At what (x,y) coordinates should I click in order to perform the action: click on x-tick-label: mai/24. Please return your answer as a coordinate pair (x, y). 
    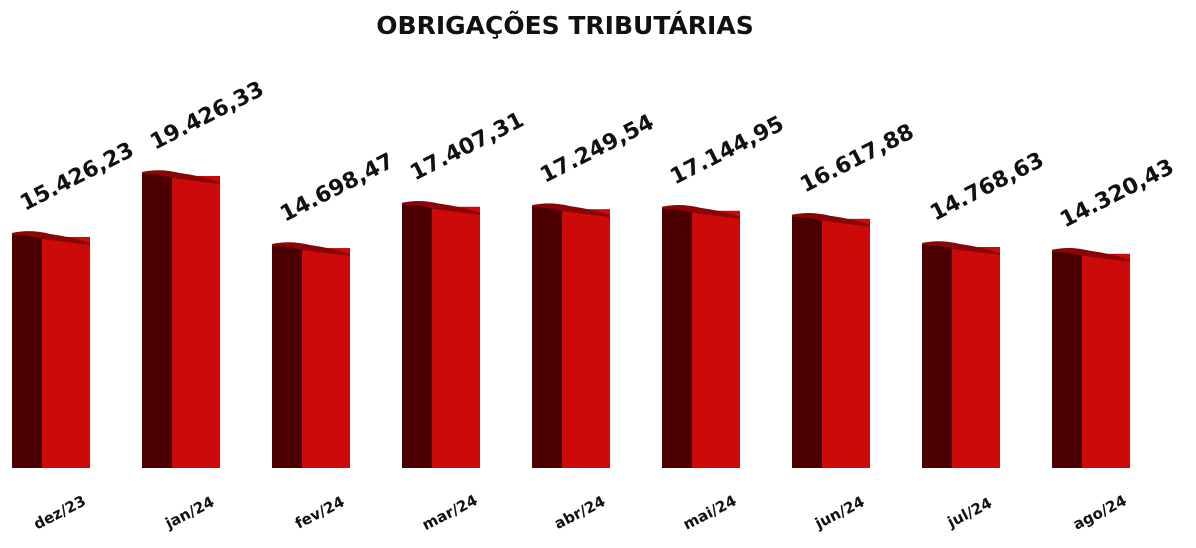
    Looking at the image, I should click on (709, 513).